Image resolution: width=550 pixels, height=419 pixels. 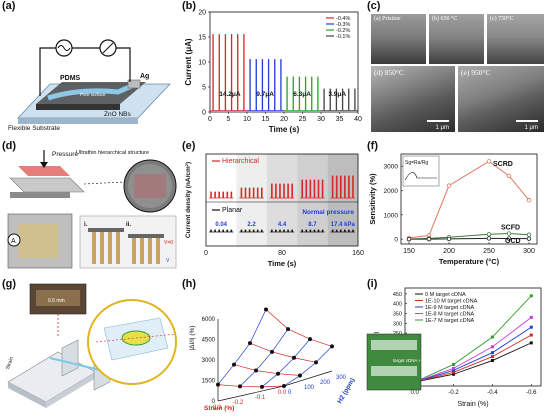 What do you see at coordinates (284, 119) in the screenshot?
I see `x-tick-label: 20` at bounding box center [284, 119].